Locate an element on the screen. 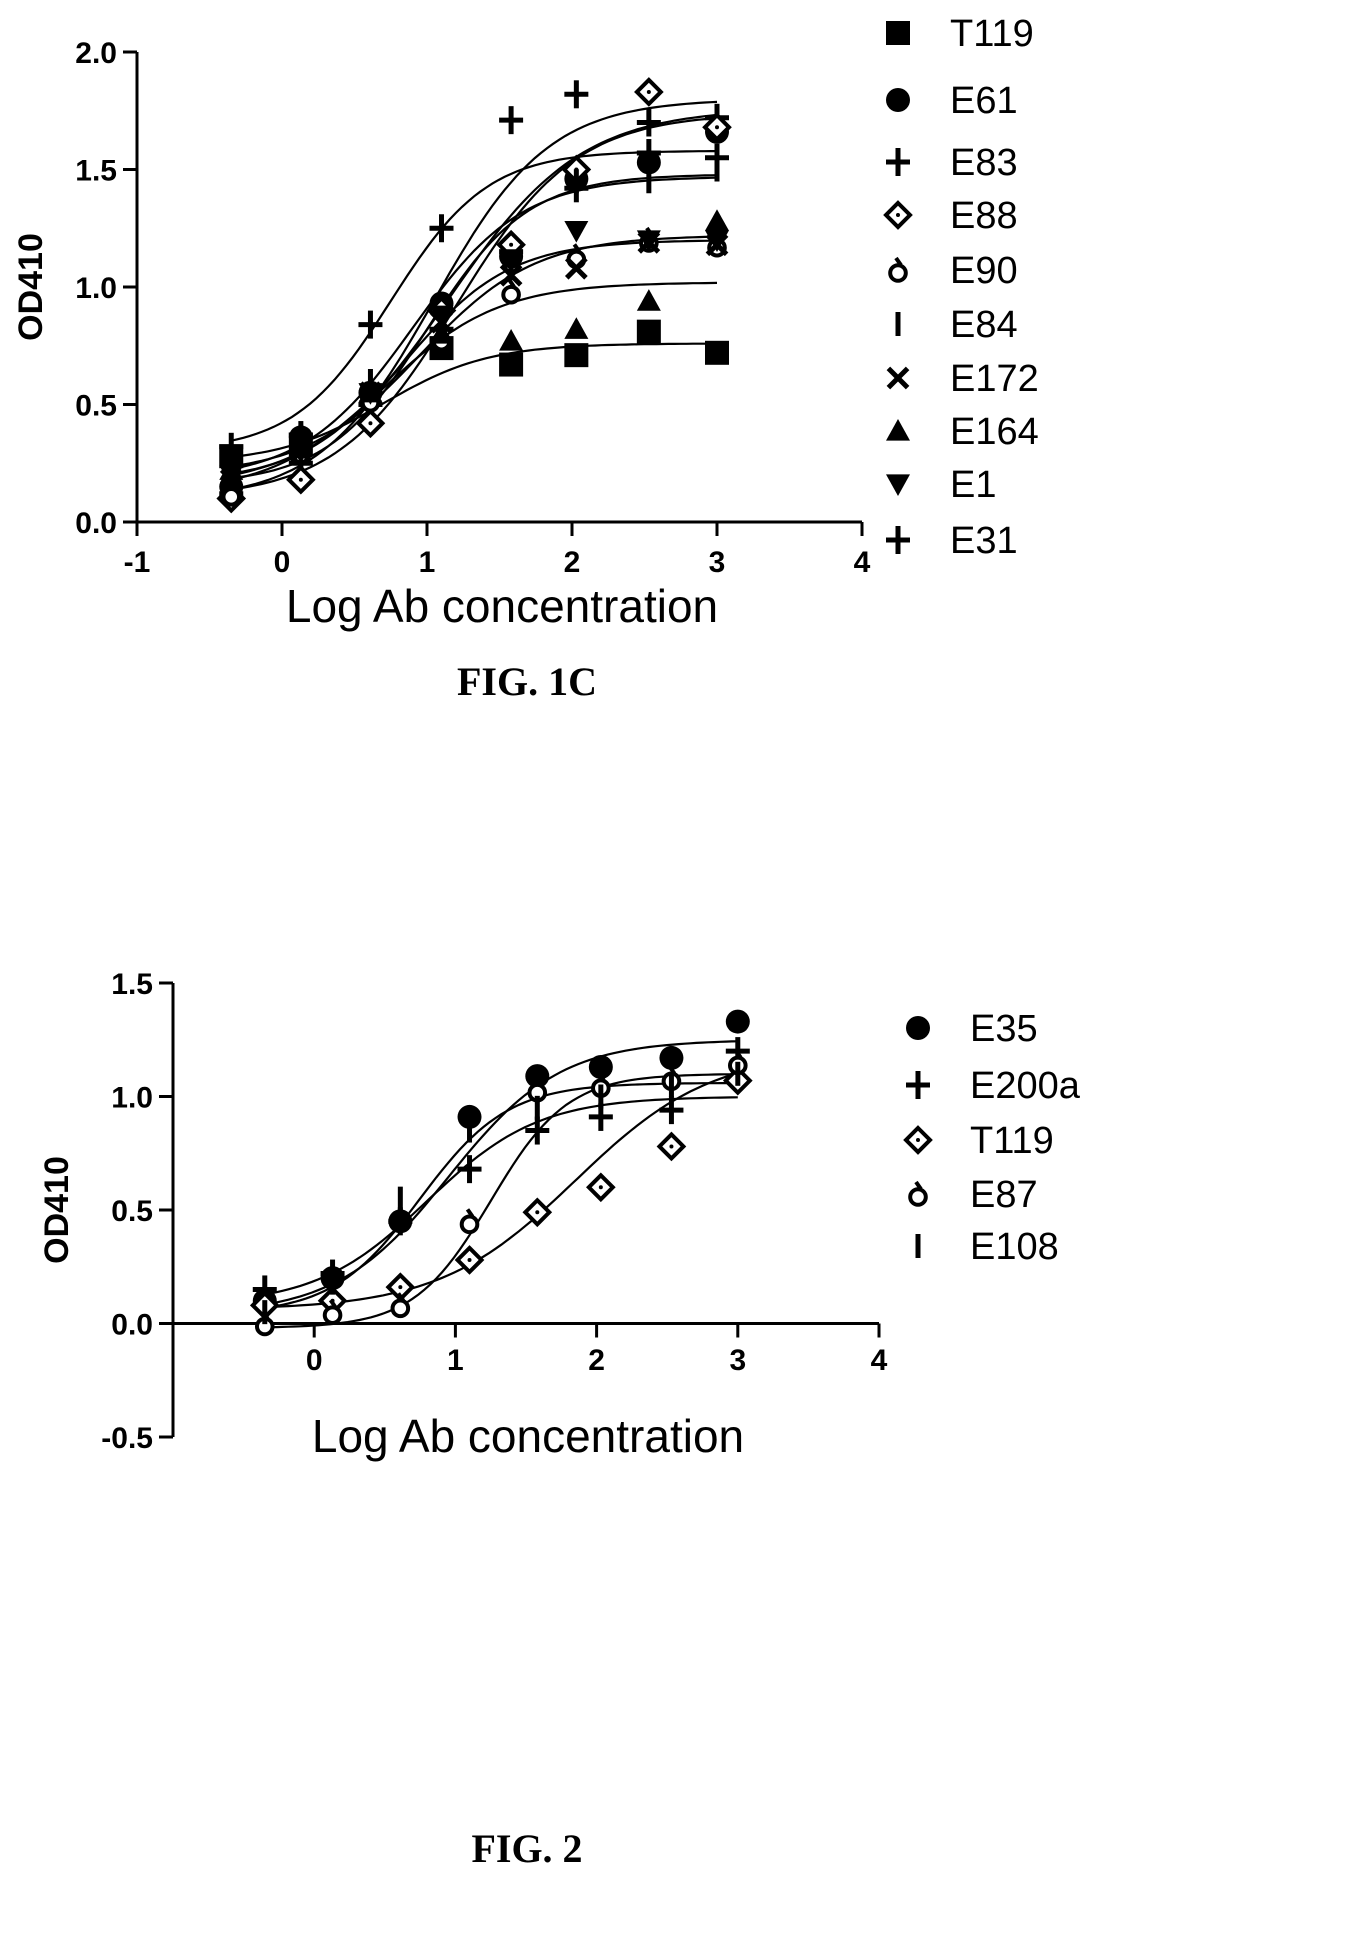  legend-label-e108: E108 is located at coordinates (1014, 1247).